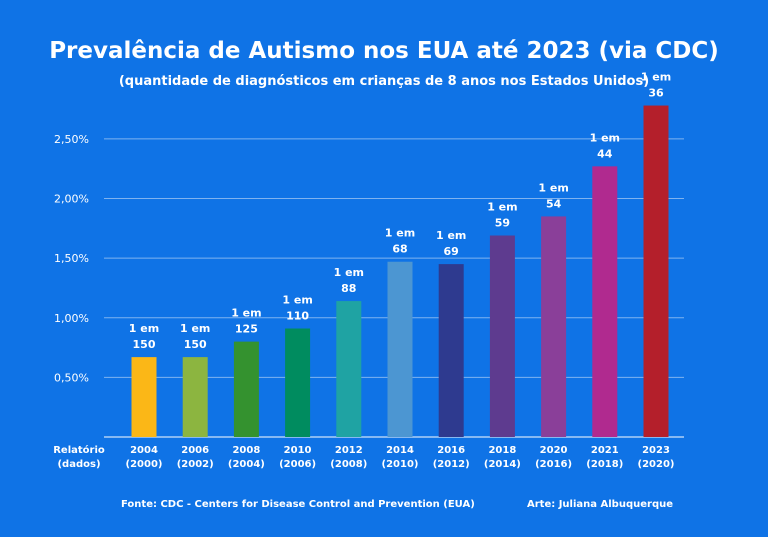 Image resolution: width=768 pixels, height=537 pixels. I want to click on x-tick-label-data-year: (2016), so click(553, 464).